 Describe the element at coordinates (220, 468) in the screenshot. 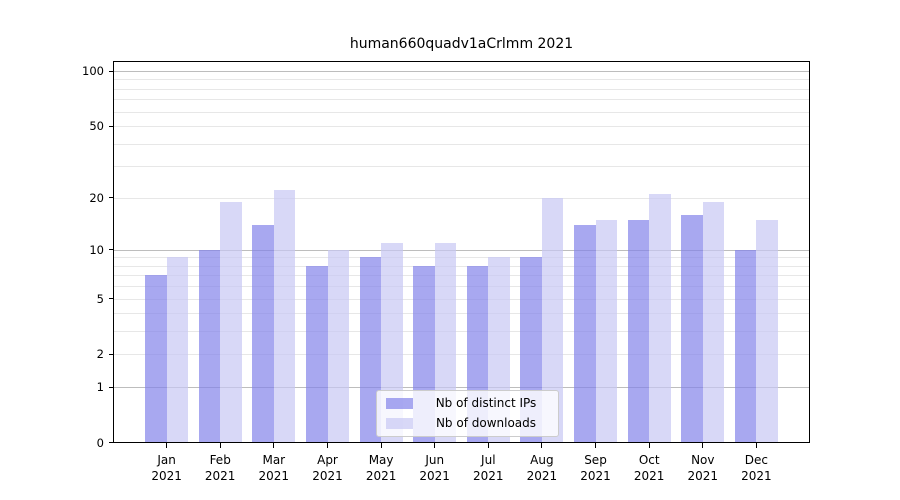

I see `x-tick-label: Feb 2021` at that location.